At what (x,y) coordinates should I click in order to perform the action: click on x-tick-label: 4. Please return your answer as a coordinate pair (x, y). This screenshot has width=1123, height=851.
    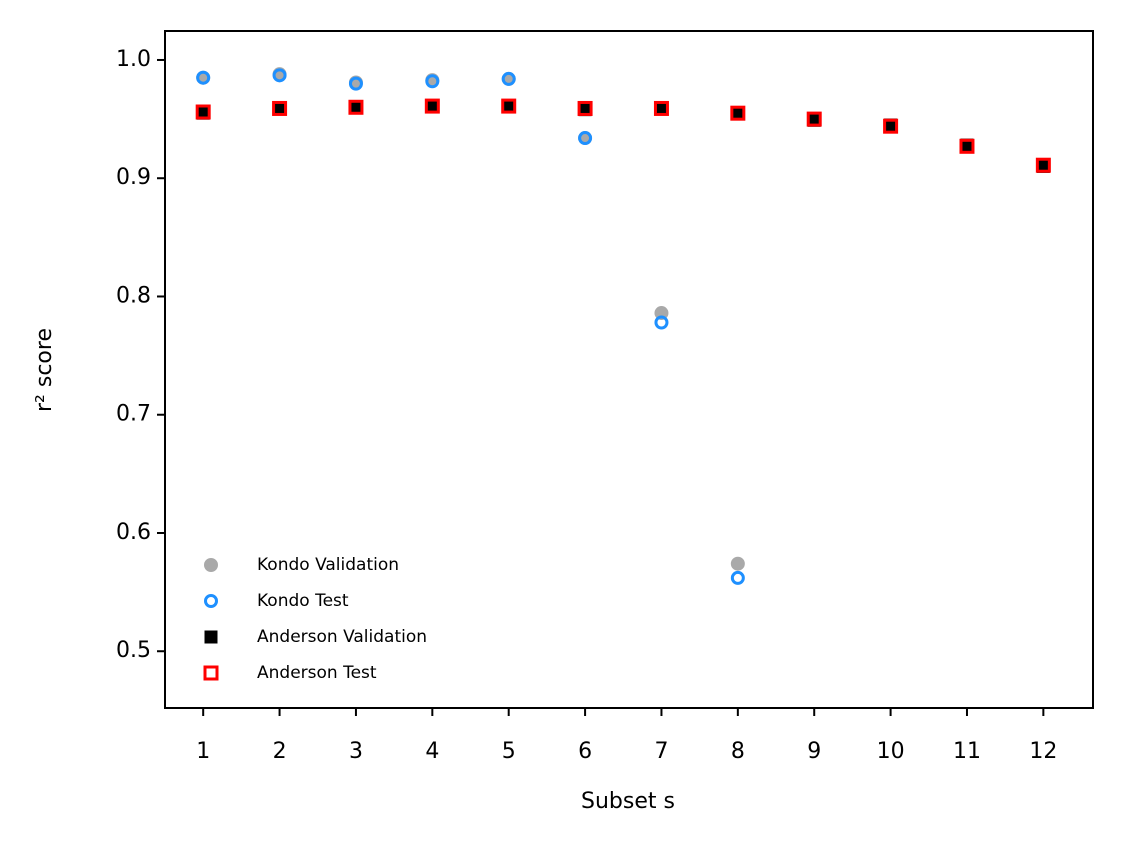
    Looking at the image, I should click on (432, 751).